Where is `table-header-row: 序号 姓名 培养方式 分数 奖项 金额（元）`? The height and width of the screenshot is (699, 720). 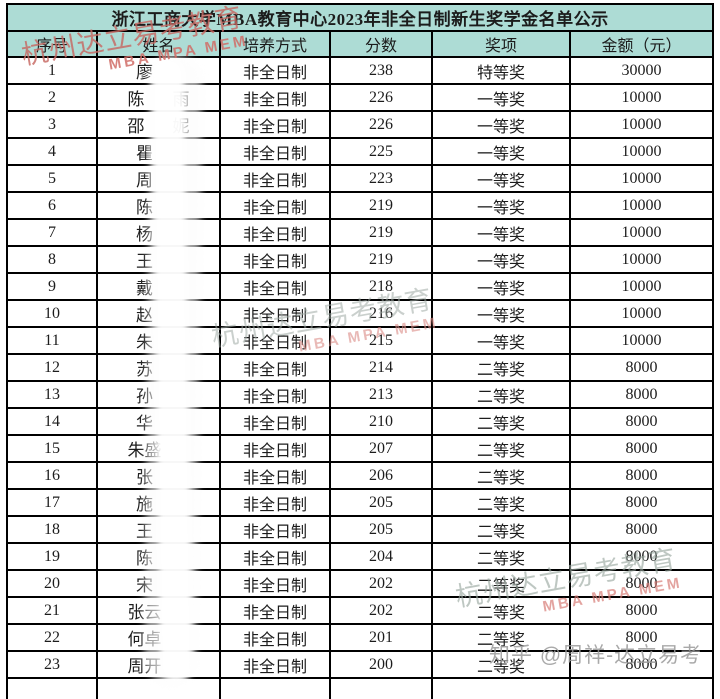
table-header-row: 序号 姓名 培养方式 分数 奖项 金额（元） is located at coordinates (360, 44).